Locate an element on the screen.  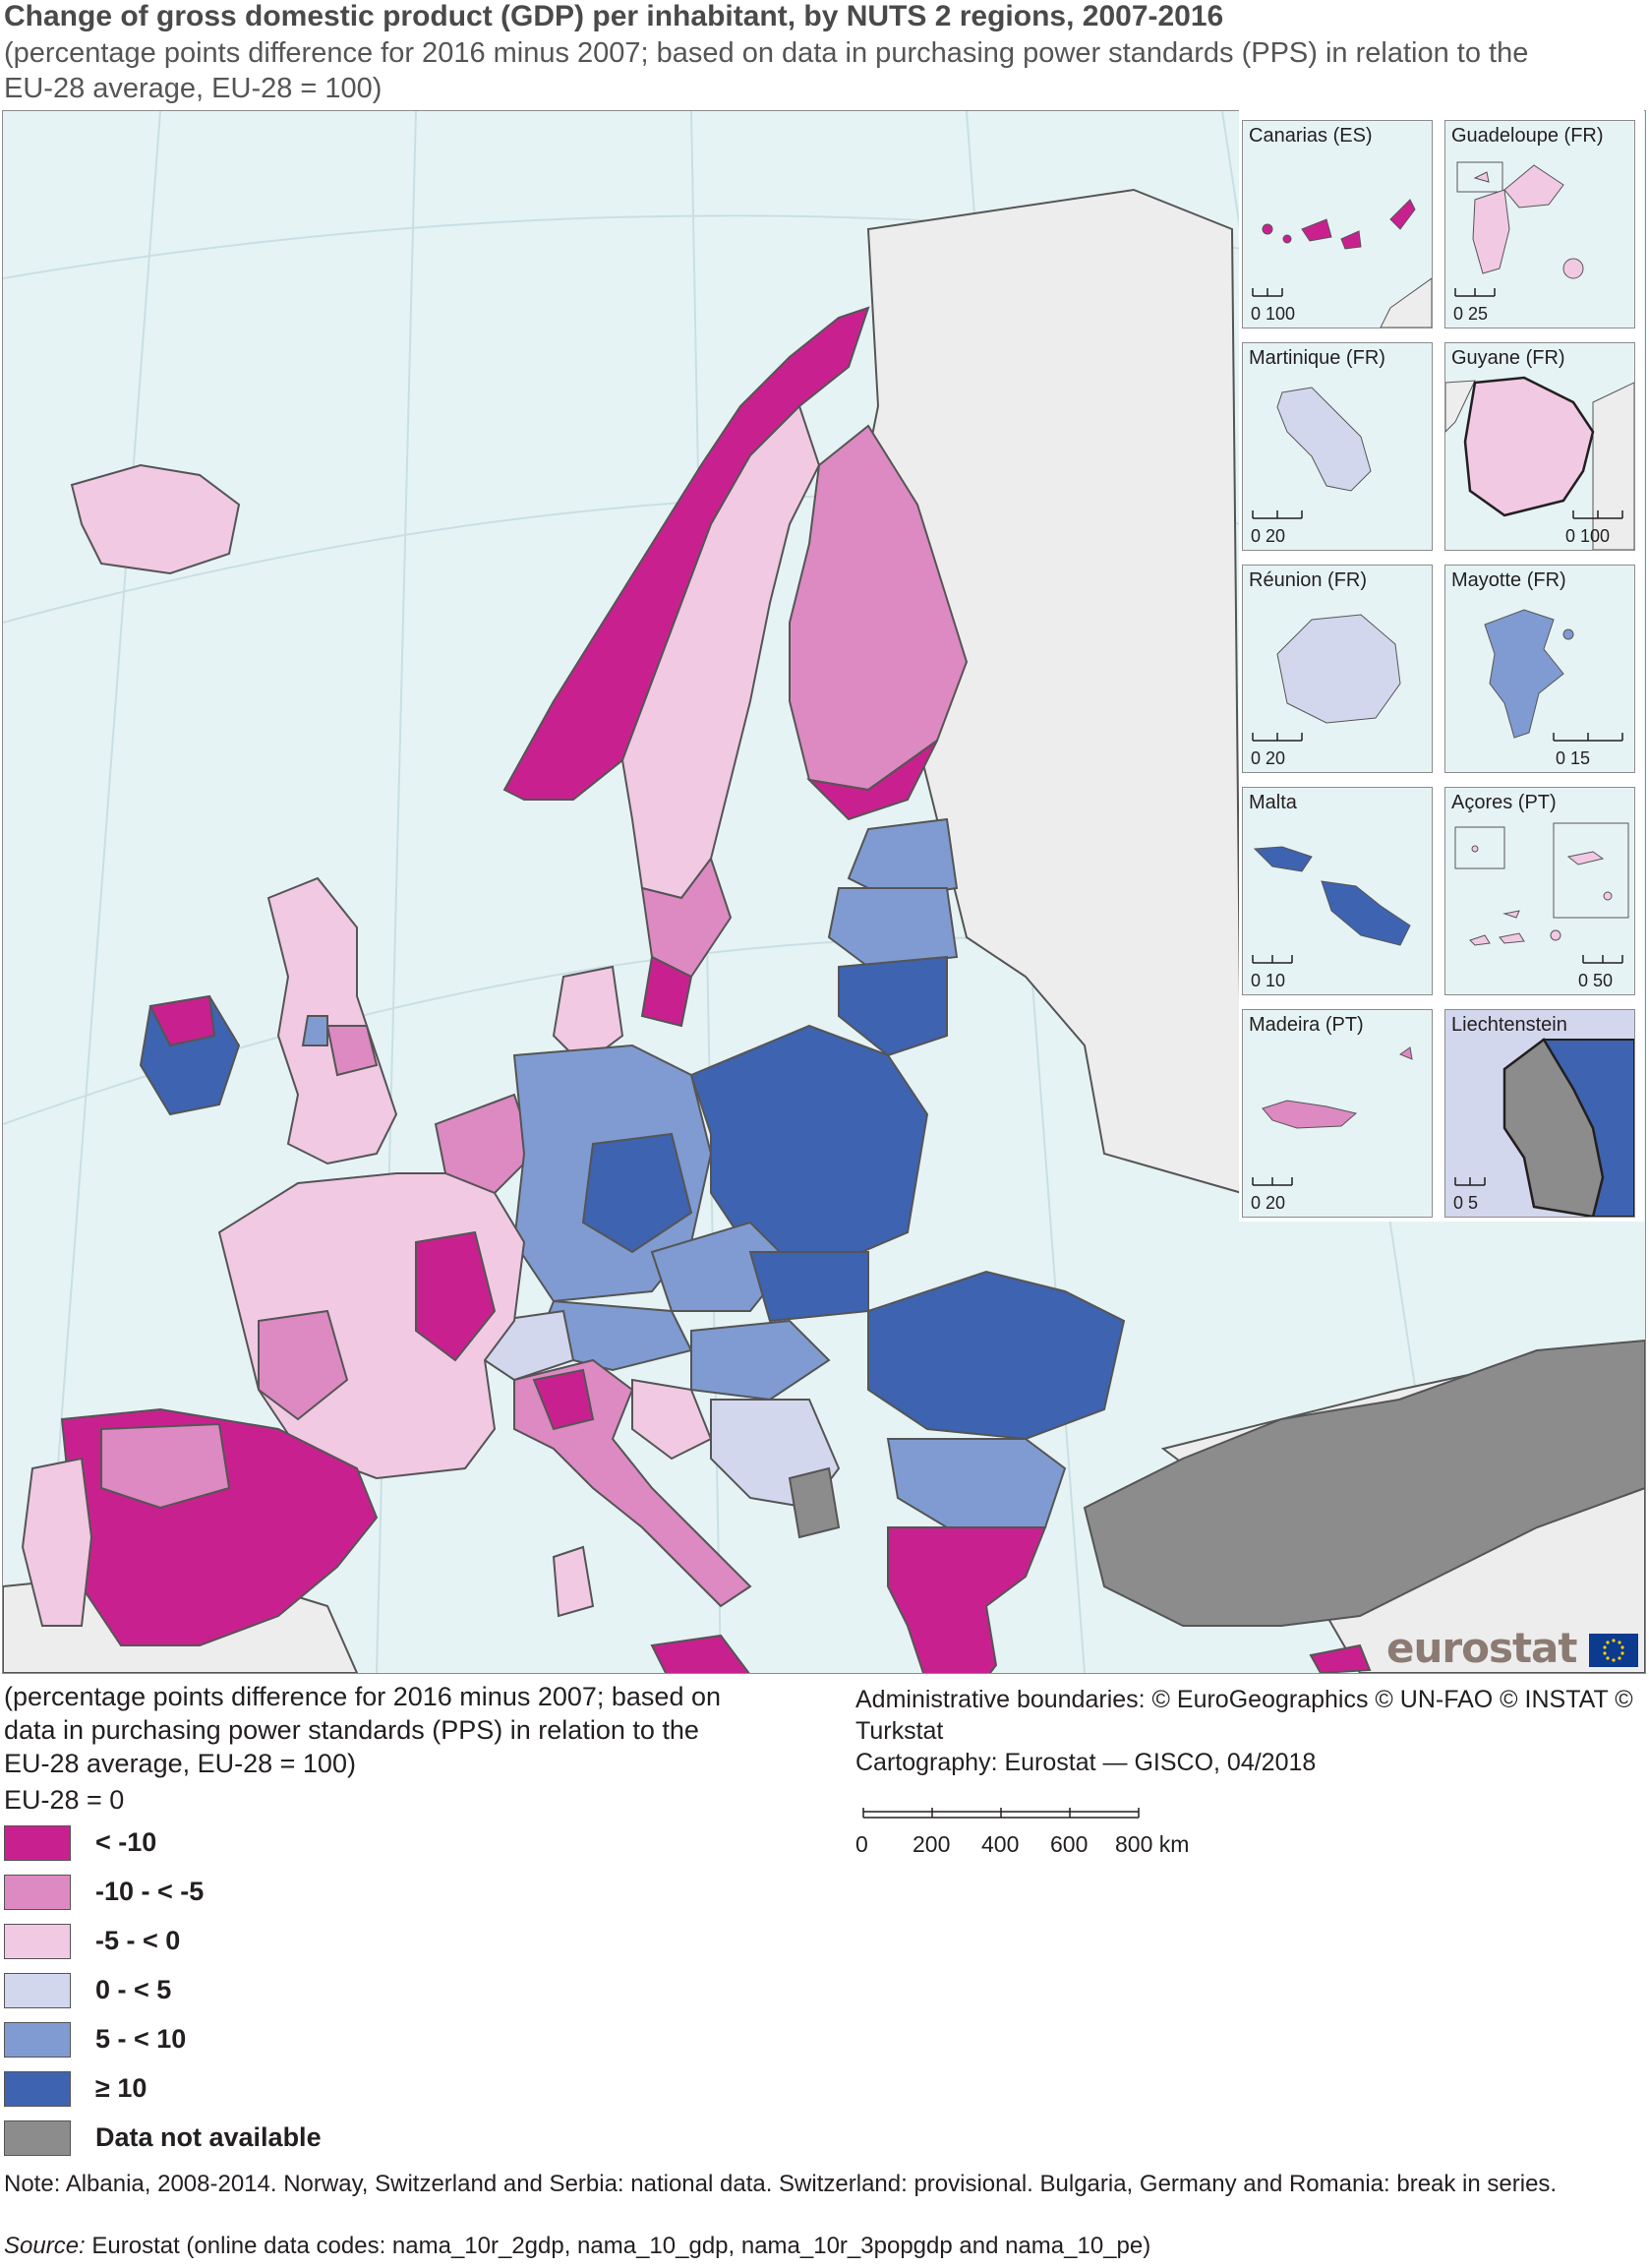
inset-scale: 0 10 is located at coordinates (1268, 980).